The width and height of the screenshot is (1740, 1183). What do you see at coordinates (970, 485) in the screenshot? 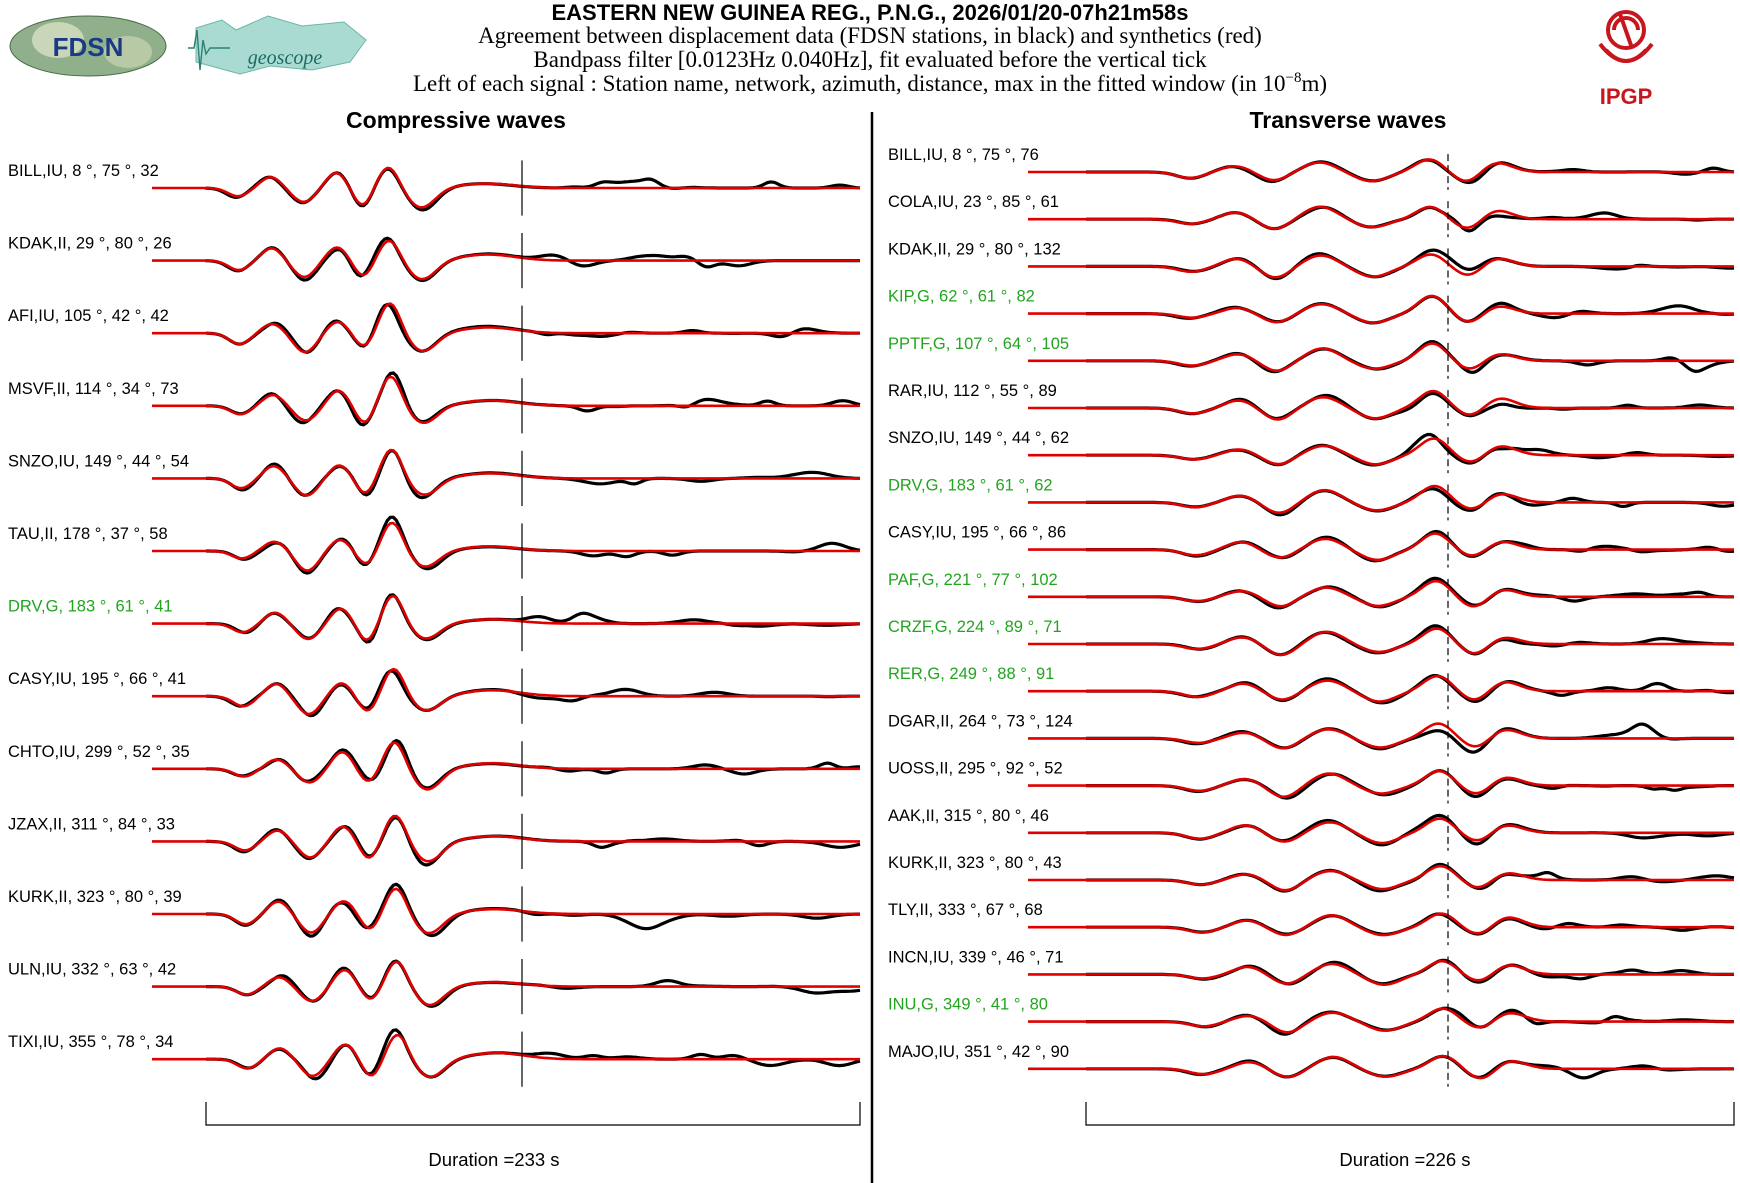
I see `station-label: DRV,G, 183 °, 61 °, 62` at bounding box center [970, 485].